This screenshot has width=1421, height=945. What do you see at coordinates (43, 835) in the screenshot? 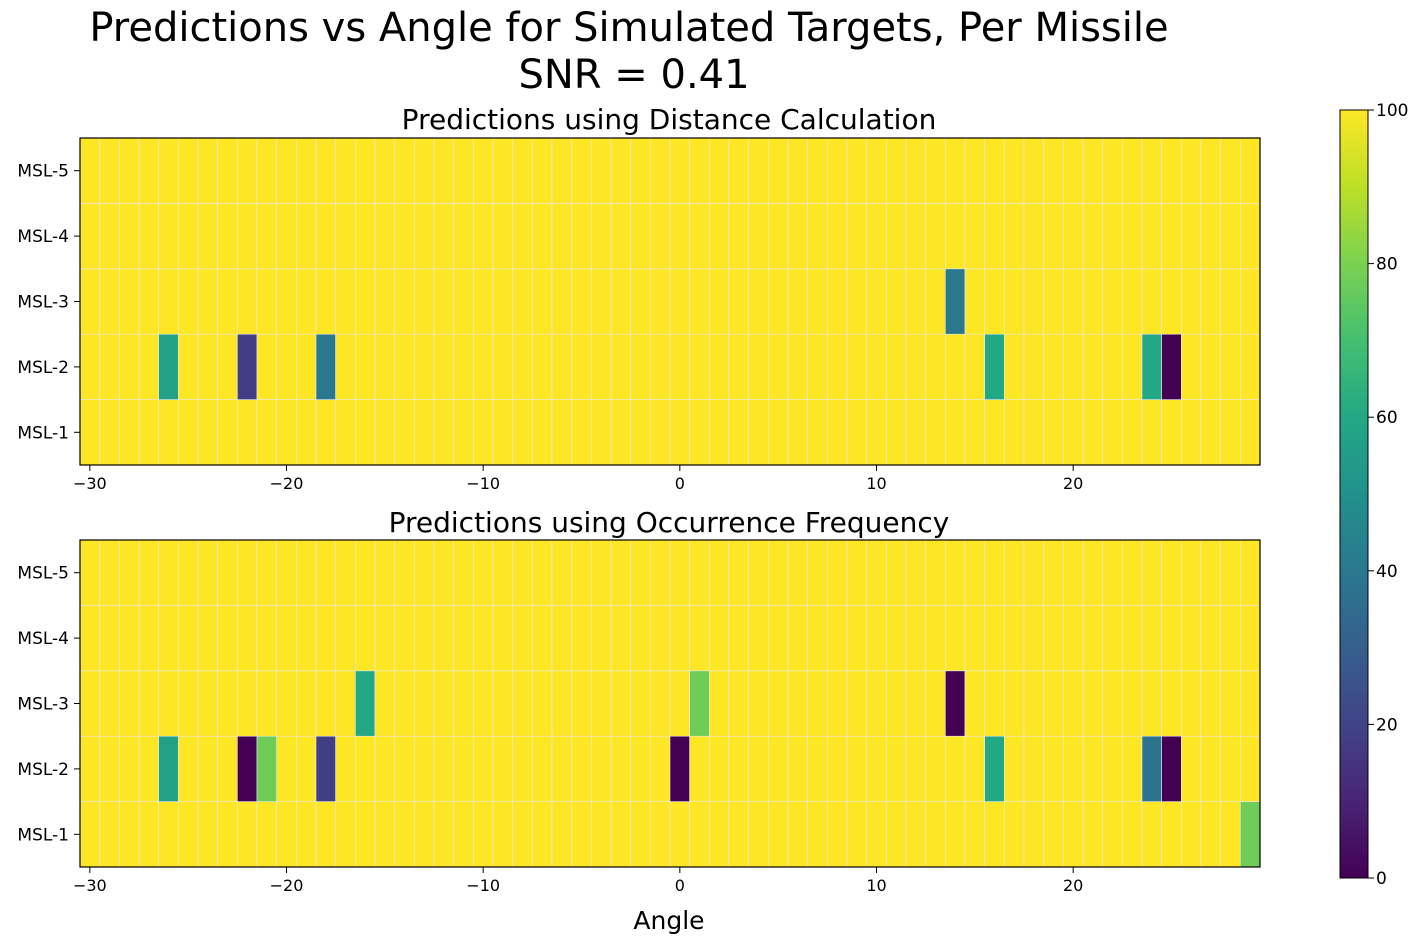
I see `y-tick-label: MSL-1` at bounding box center [43, 835].